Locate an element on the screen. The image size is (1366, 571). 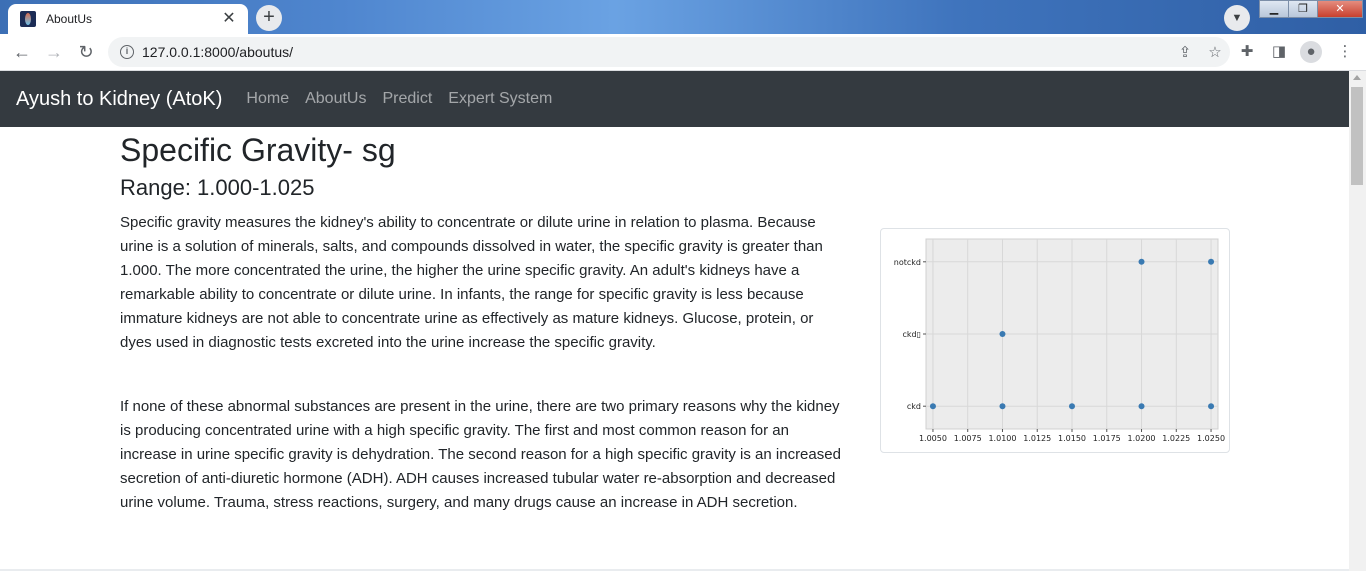
x-tick-label: 1.0250 is located at coordinates (1211, 438).